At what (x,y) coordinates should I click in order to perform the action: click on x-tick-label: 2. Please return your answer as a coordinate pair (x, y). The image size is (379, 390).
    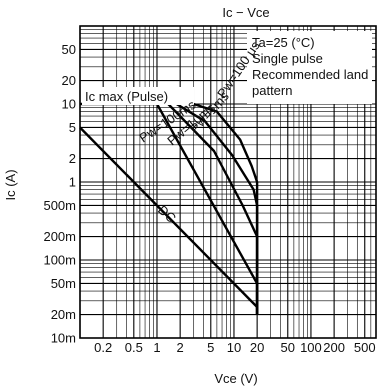
    Looking at the image, I should click on (180, 347).